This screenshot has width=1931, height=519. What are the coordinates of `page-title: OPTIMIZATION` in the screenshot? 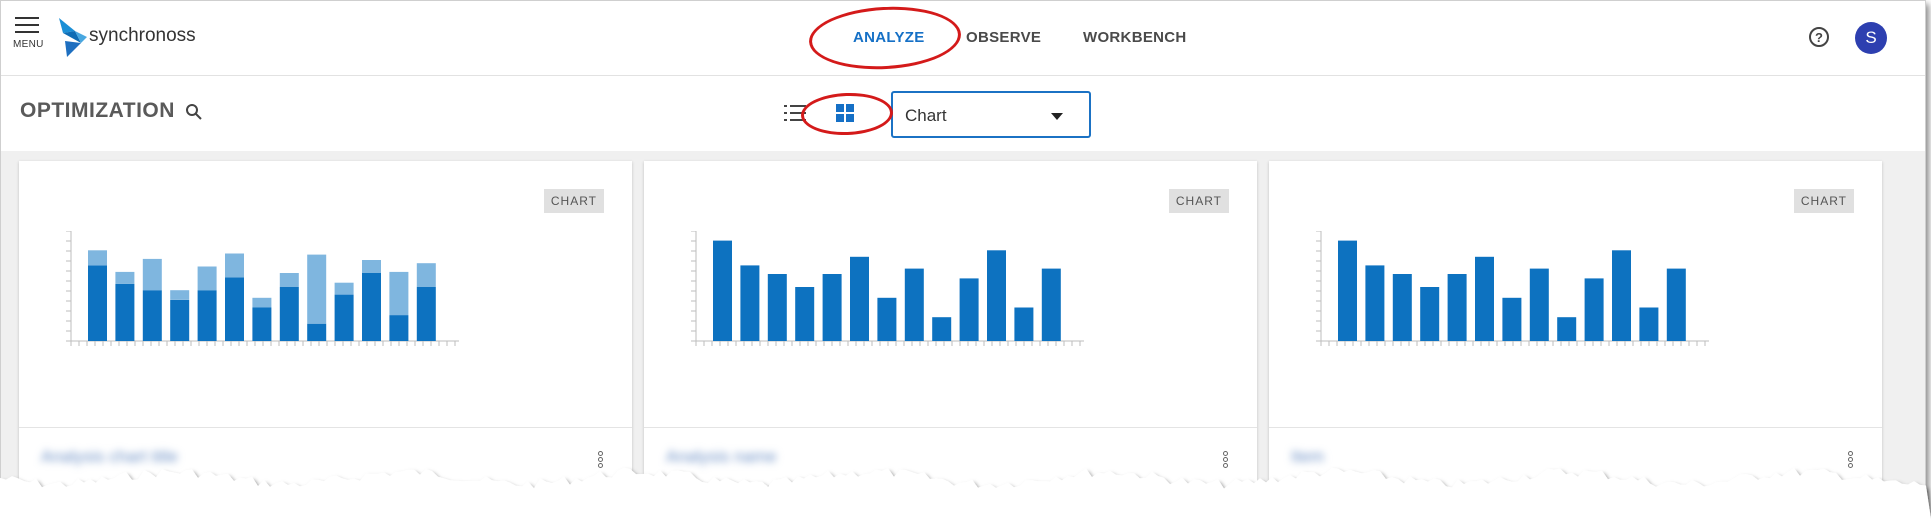 It's located at (97, 110).